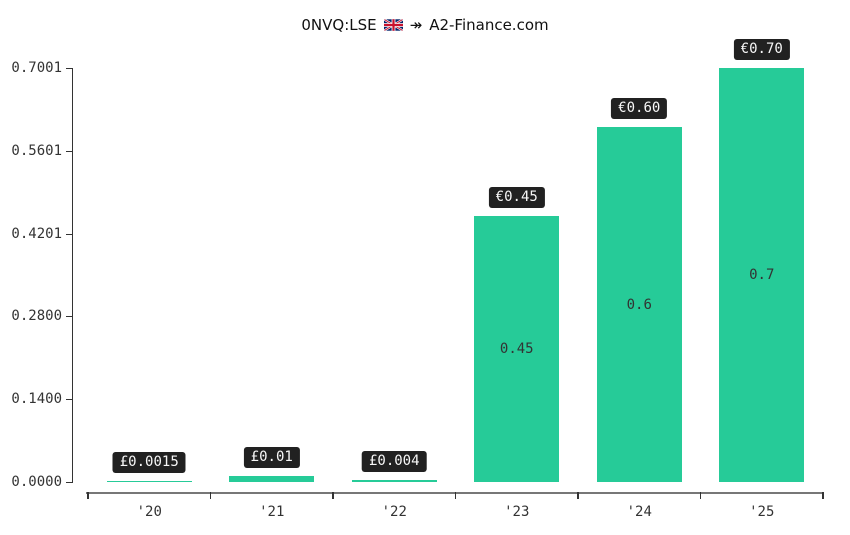  What do you see at coordinates (36, 150) in the screenshot?
I see `y-axis-tick-label: 0.5601` at bounding box center [36, 150].